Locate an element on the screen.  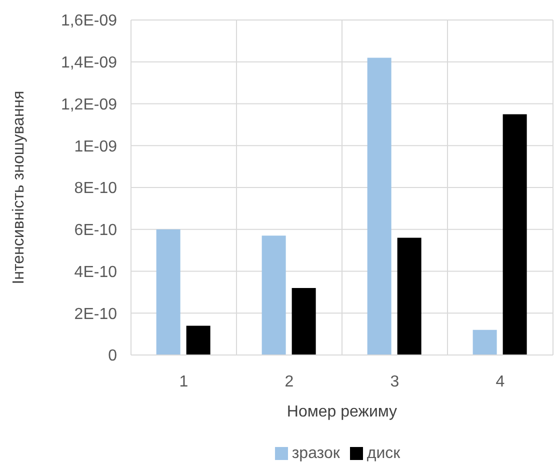
x-tick-label: 4 is located at coordinates (500, 381).